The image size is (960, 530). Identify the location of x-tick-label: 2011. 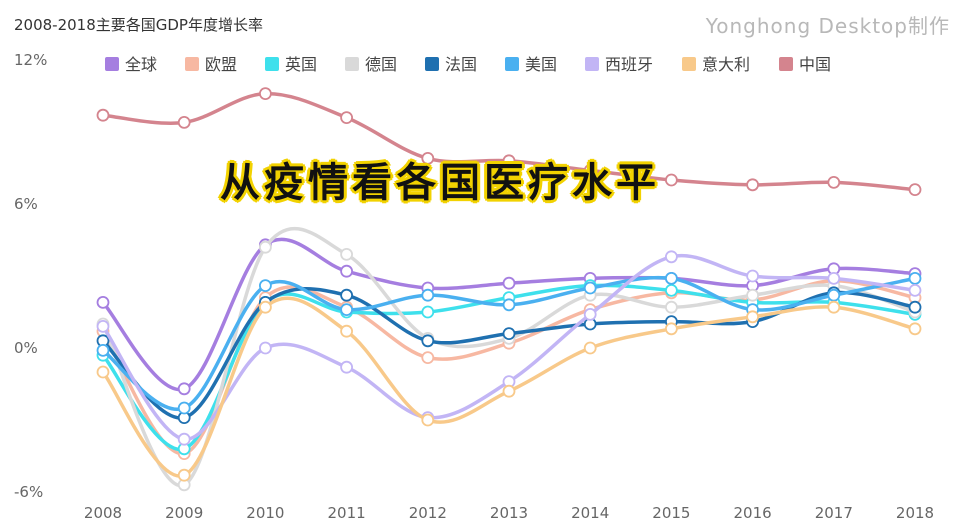
(347, 513).